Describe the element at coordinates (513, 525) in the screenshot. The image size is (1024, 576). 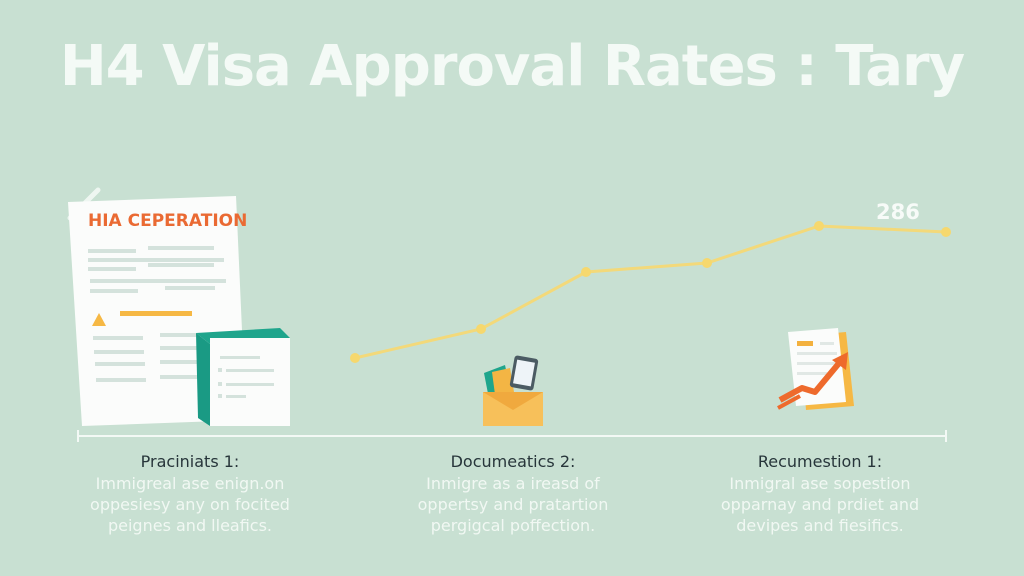
I see `column-line: pergigcal poffection.` at that location.